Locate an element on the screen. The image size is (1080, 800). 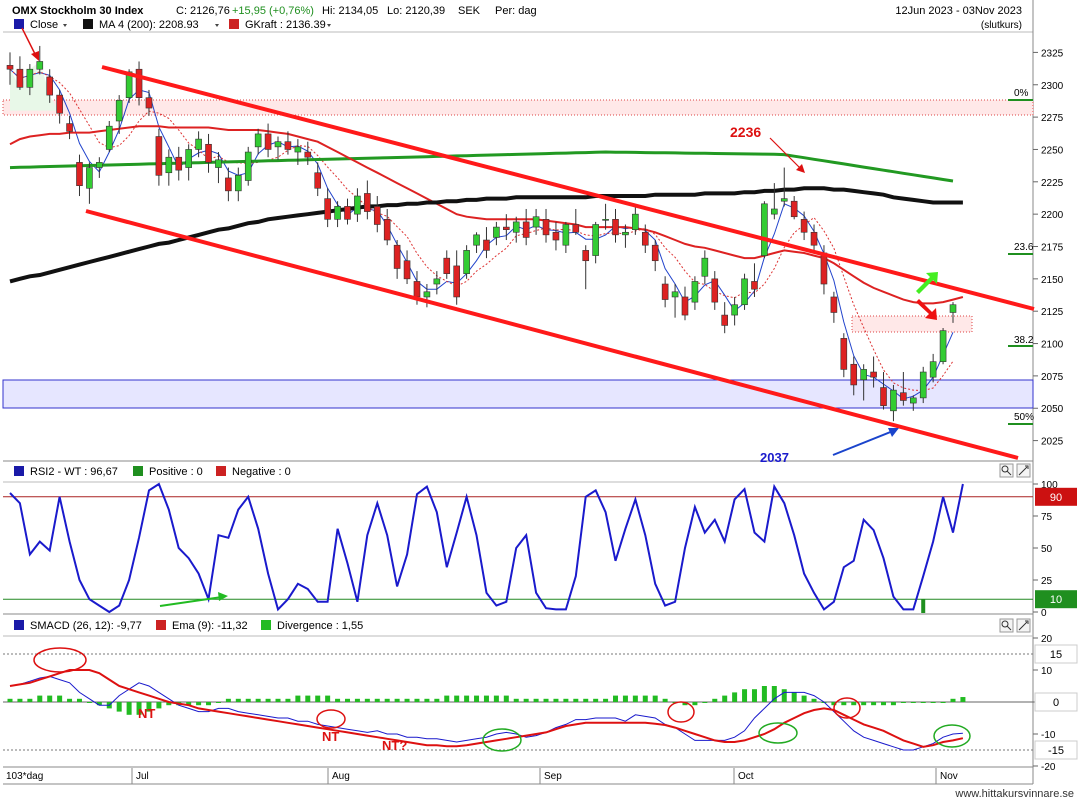
price-tick-label: 2250 is located at coordinates (1052, 150).